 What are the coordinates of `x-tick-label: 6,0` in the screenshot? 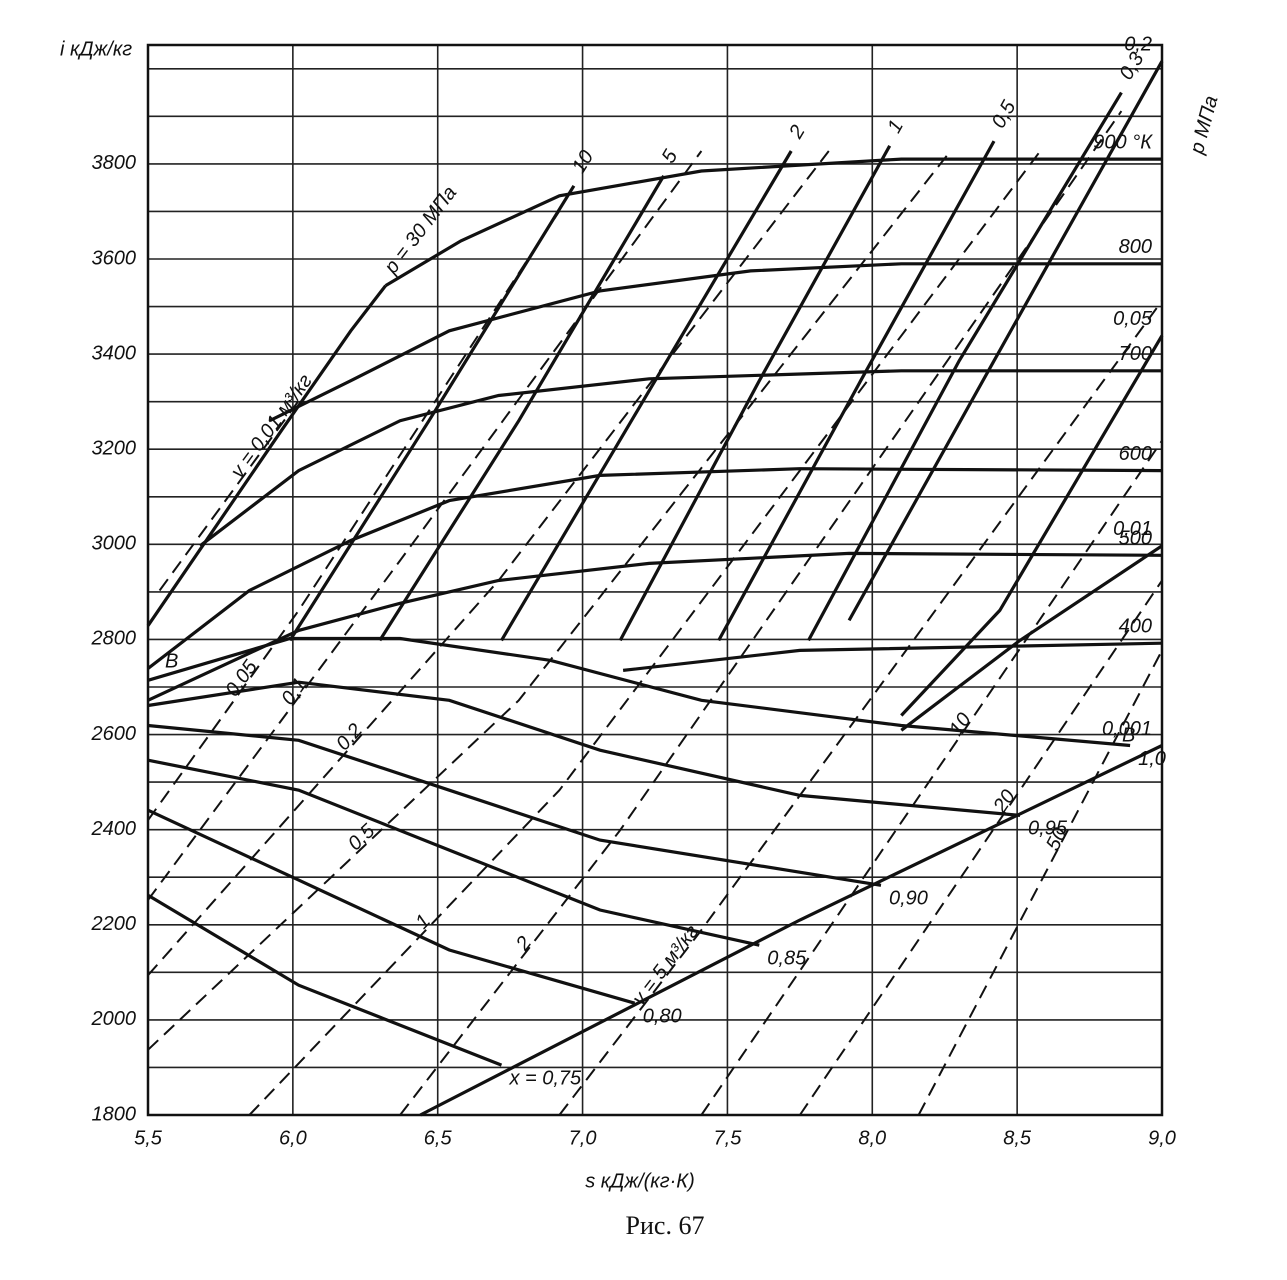 It's located at (293, 1138).